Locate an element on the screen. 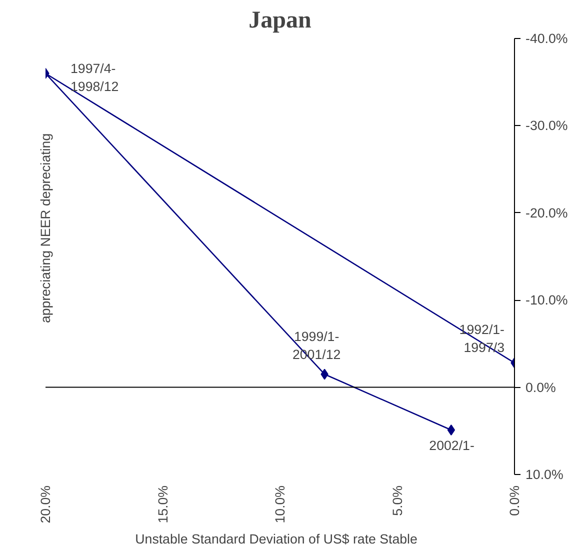 Image resolution: width=574 pixels, height=549 pixels. annotation: 1997/4- 1998/12 is located at coordinates (94, 77).